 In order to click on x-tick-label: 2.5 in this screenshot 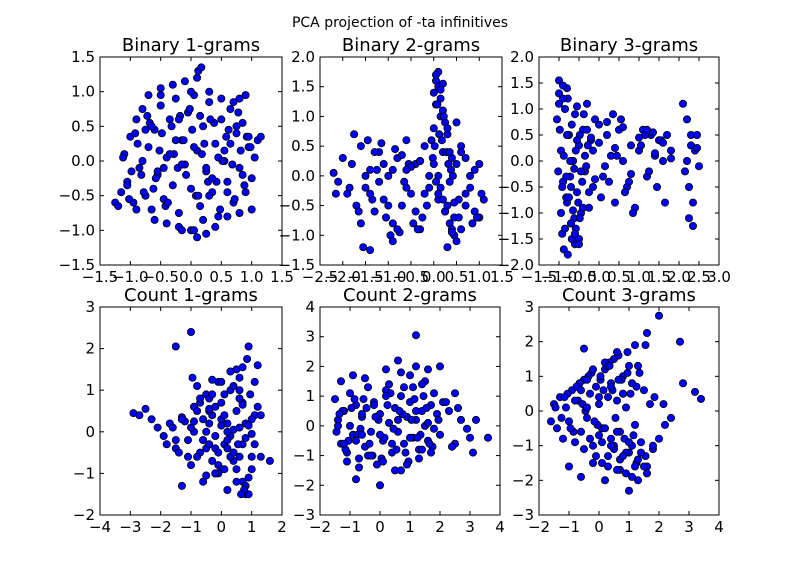, I will do `click(699, 277)`.